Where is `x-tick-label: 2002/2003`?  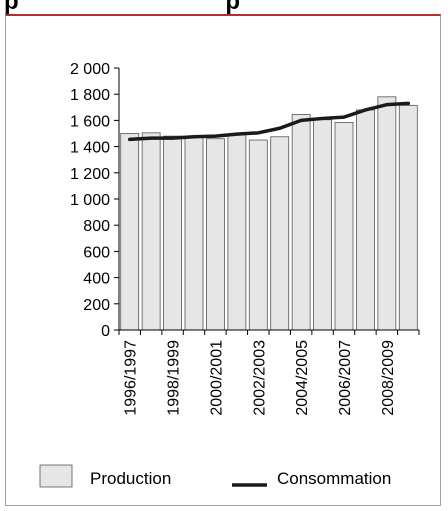 x-tick-label: 2002/2003 is located at coordinates (259, 378).